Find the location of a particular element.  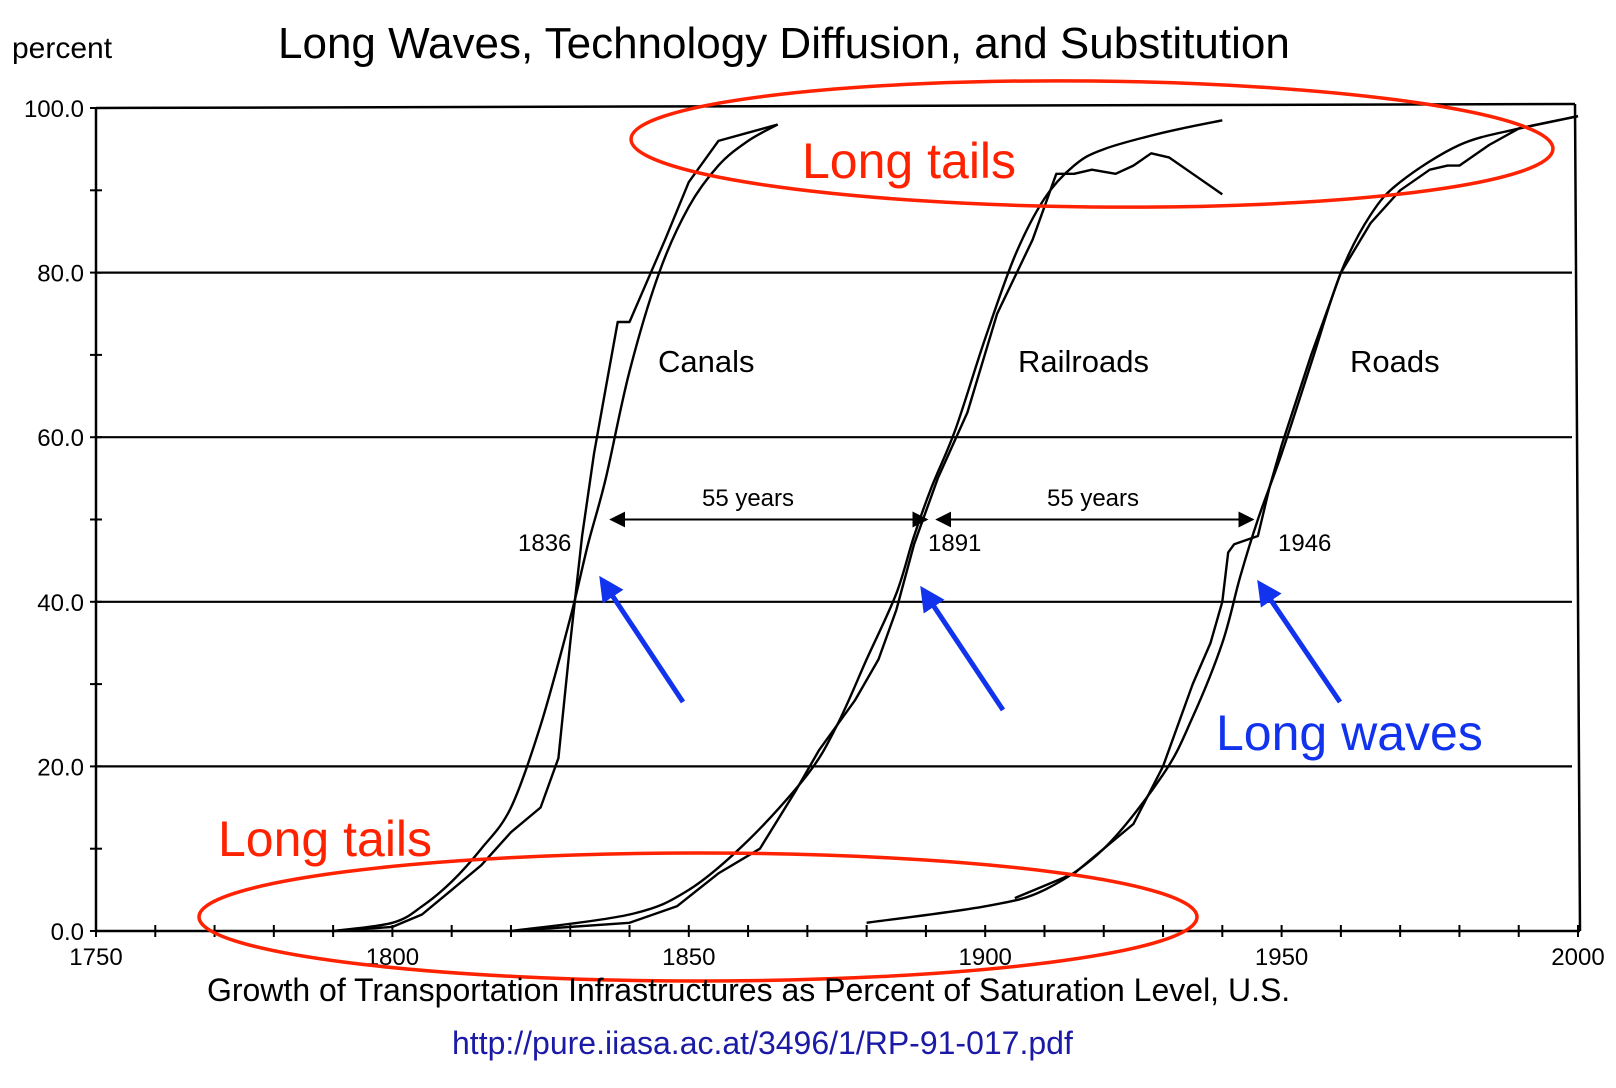

top-frame-line is located at coordinates (835, 106).